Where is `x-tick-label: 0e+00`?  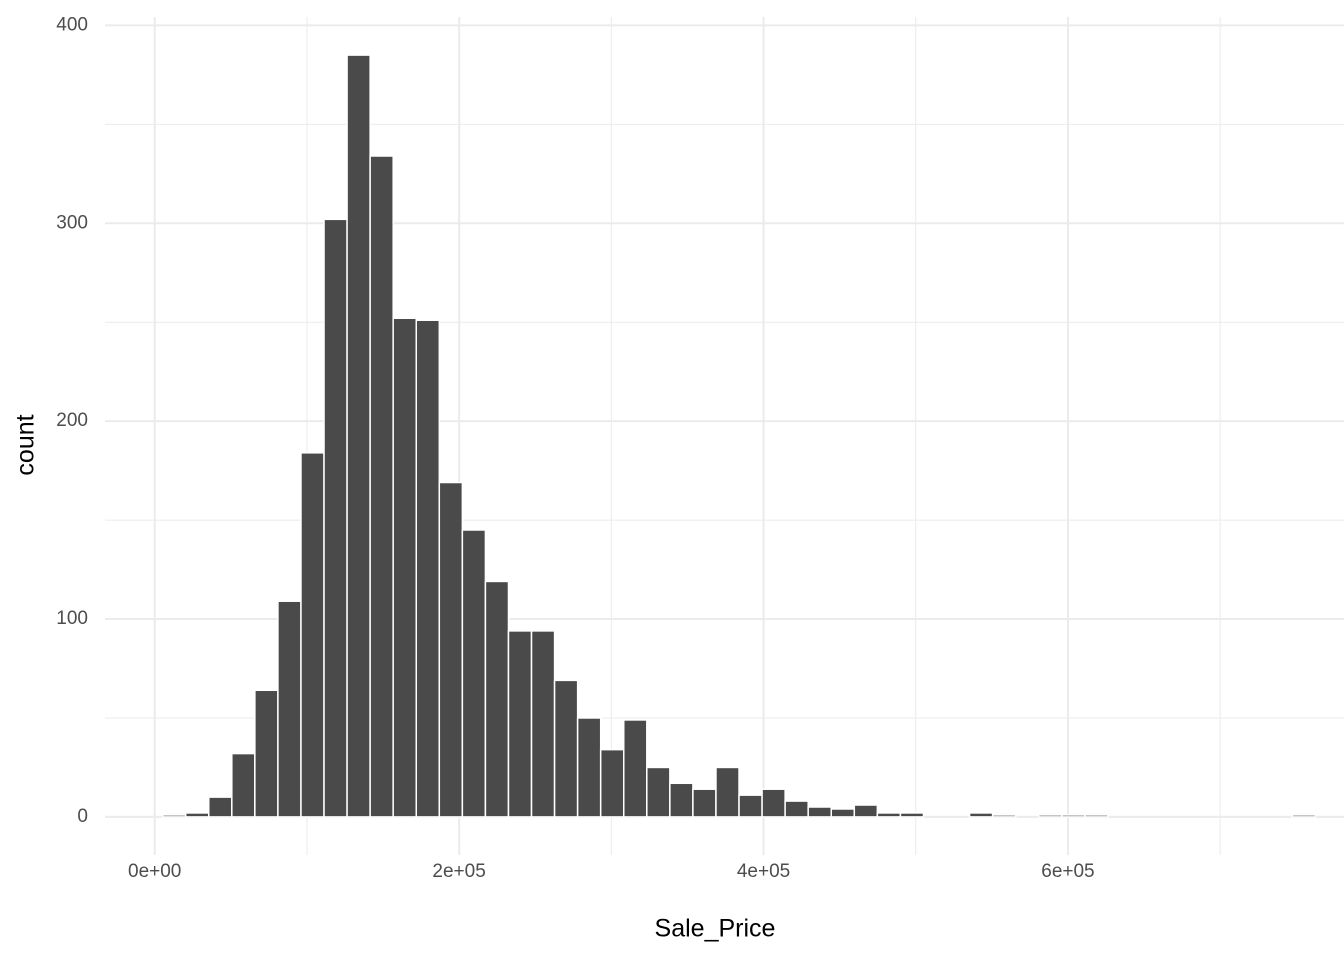 x-tick-label: 0e+00 is located at coordinates (154, 871).